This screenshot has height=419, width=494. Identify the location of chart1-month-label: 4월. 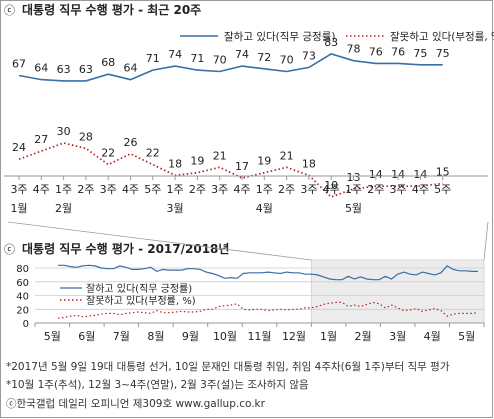
(264, 208).